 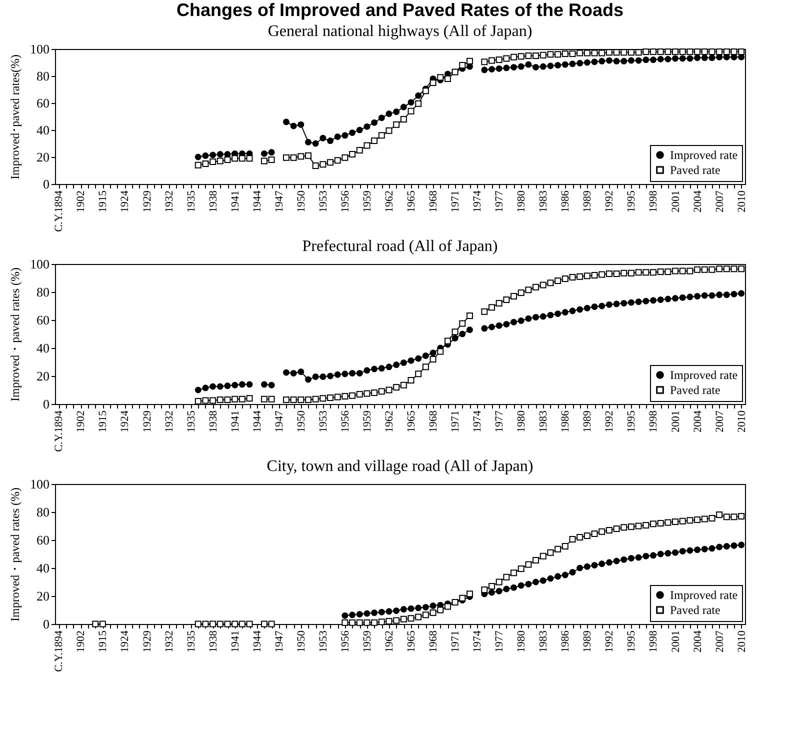 What do you see at coordinates (257, 201) in the screenshot?
I see `x-tick-label: 1944` at bounding box center [257, 201].